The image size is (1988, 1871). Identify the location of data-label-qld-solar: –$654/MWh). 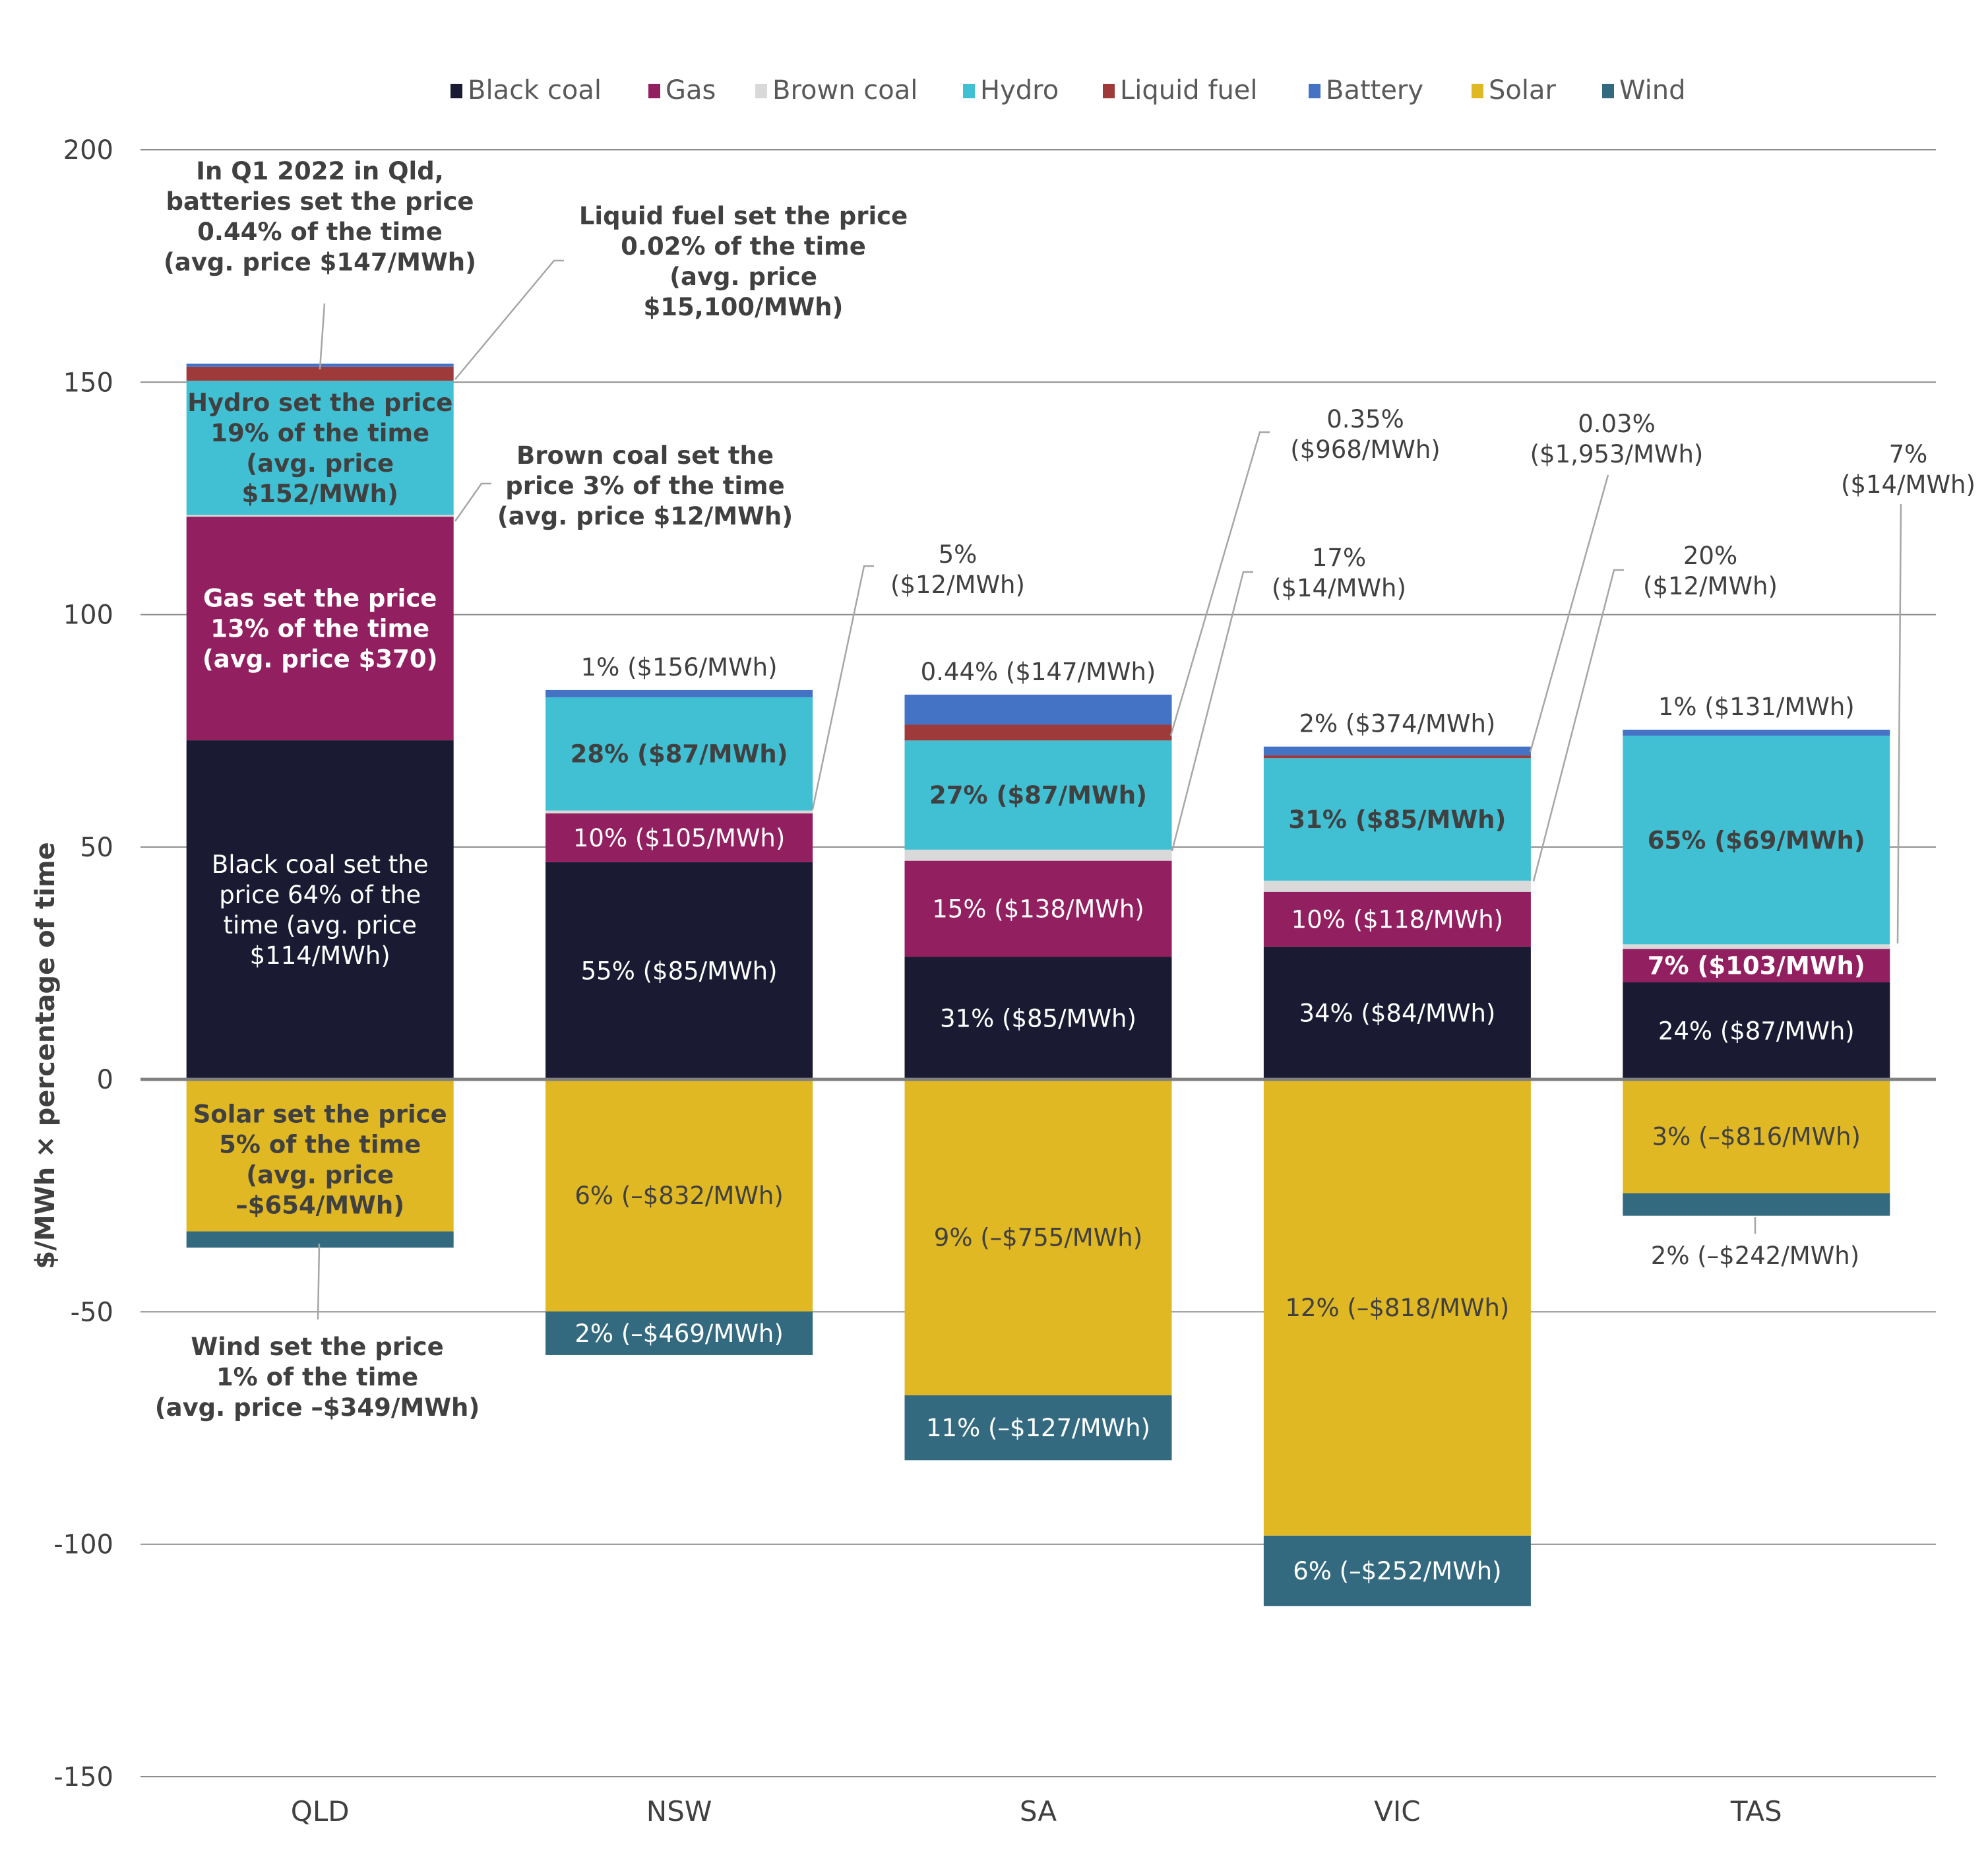
(319, 1205).